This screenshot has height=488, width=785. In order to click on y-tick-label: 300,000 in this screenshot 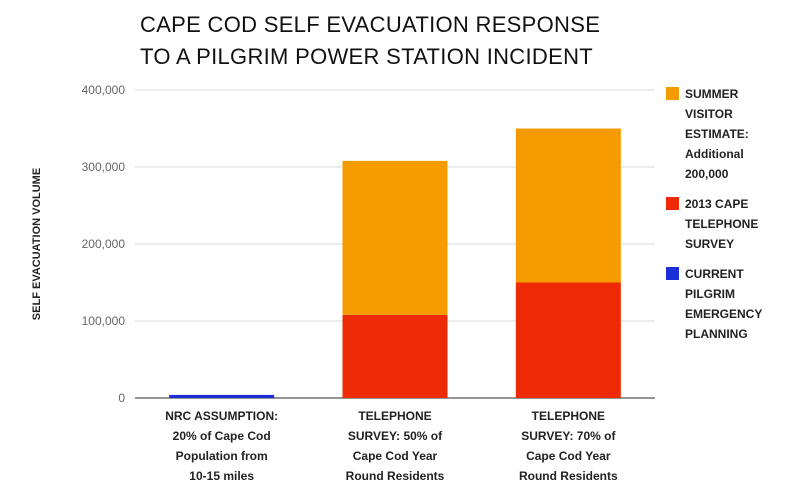, I will do `click(104, 167)`.